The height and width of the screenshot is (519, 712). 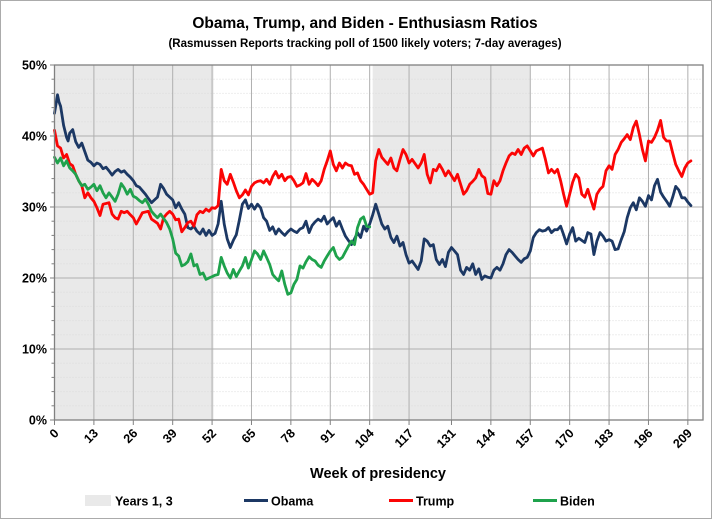 I want to click on biden-line, so click(x=212, y=225).